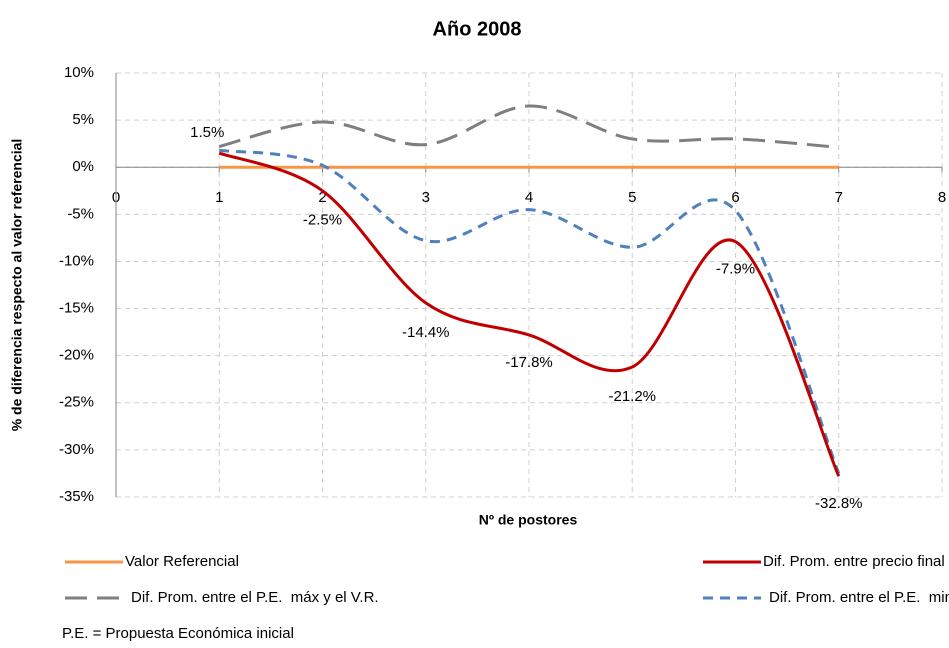 The height and width of the screenshot is (648, 949). What do you see at coordinates (529, 362) in the screenshot?
I see `data-label: -17.8%` at bounding box center [529, 362].